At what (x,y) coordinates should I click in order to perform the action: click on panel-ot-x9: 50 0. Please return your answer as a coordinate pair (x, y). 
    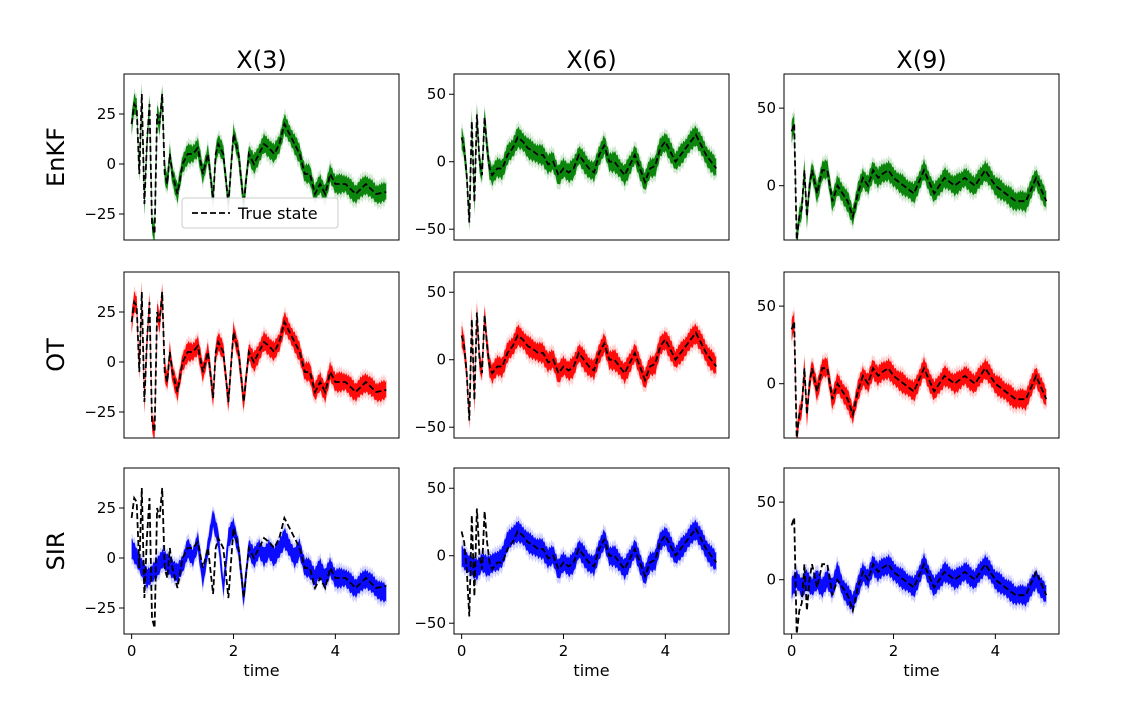
    Looking at the image, I should click on (908, 355).